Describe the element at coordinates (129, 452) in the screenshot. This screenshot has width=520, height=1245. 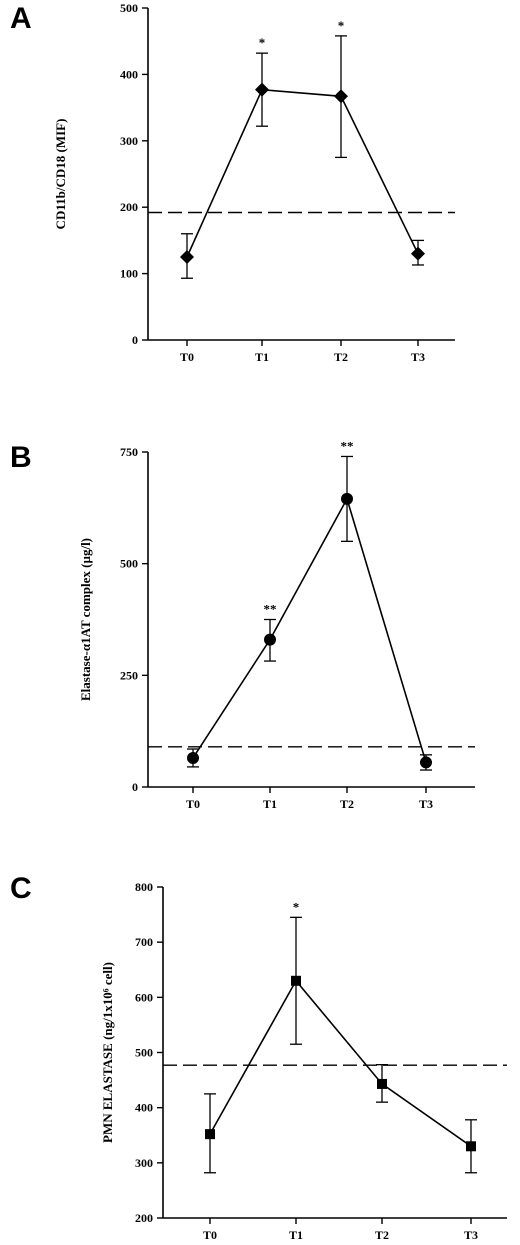
I see `y-tick-label: 750` at that location.